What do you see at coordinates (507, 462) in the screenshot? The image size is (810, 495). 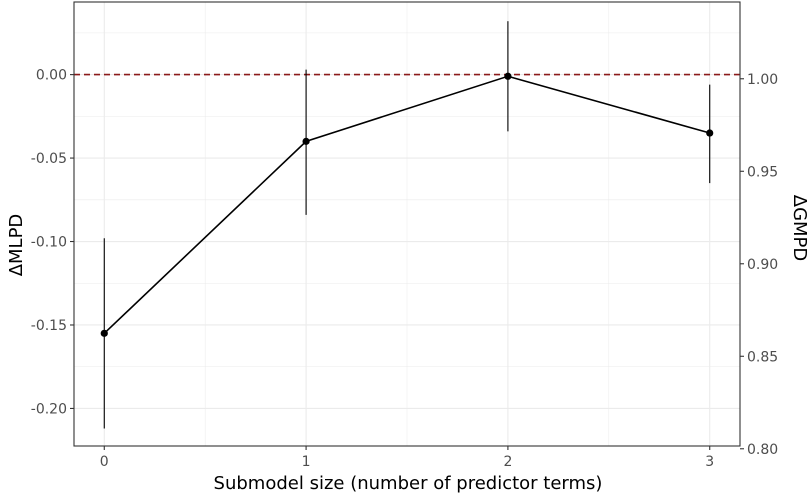 I see `x-tick-label: 2` at bounding box center [507, 462].